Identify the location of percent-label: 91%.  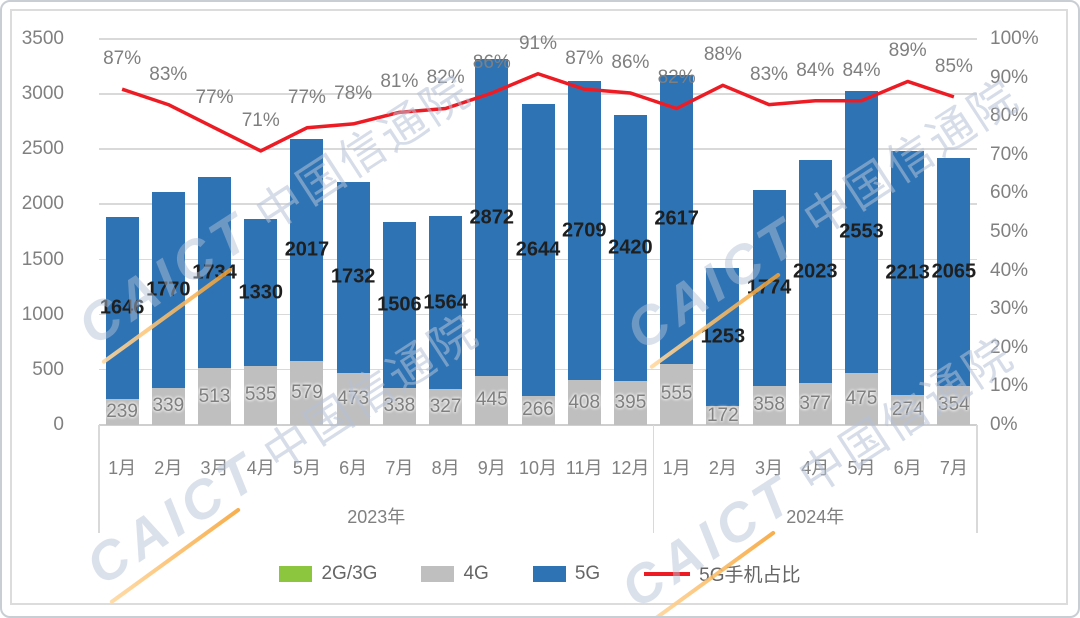
(538, 43).